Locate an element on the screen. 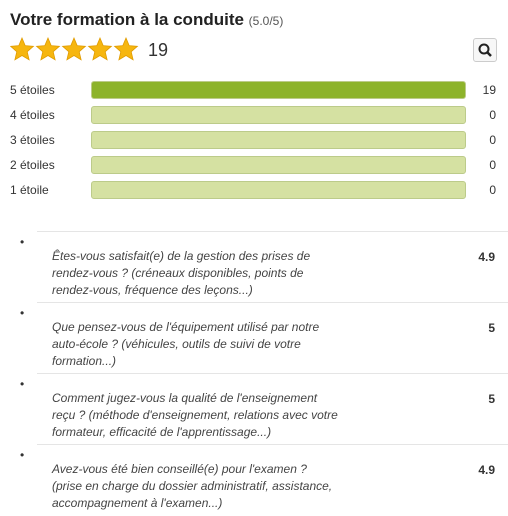 This screenshot has width=508, height=516. search-icon is located at coordinates (485, 50).